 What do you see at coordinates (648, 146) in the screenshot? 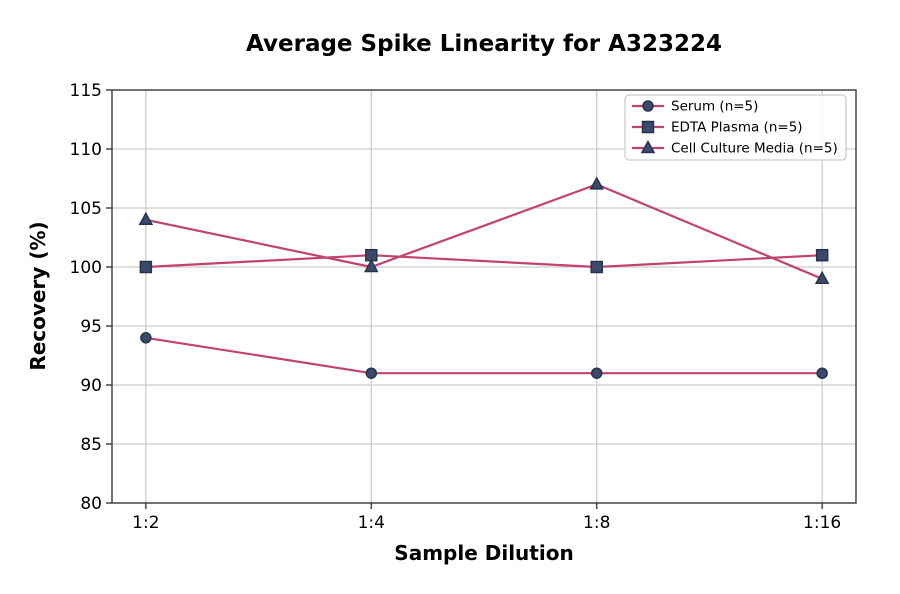
I see `legend-cell-culture-media-marker-icon` at bounding box center [648, 146].